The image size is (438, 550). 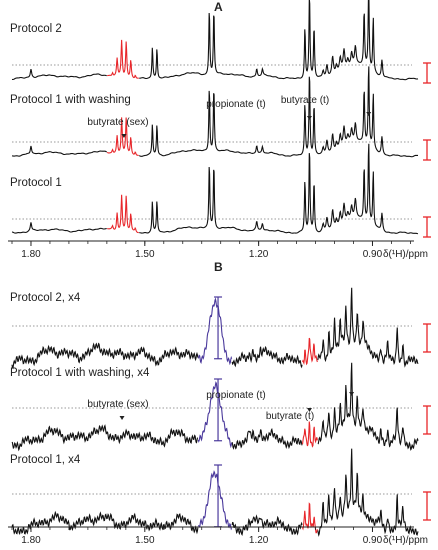 What do you see at coordinates (218, 7) in the screenshot?
I see `panel-label: A` at bounding box center [218, 7].